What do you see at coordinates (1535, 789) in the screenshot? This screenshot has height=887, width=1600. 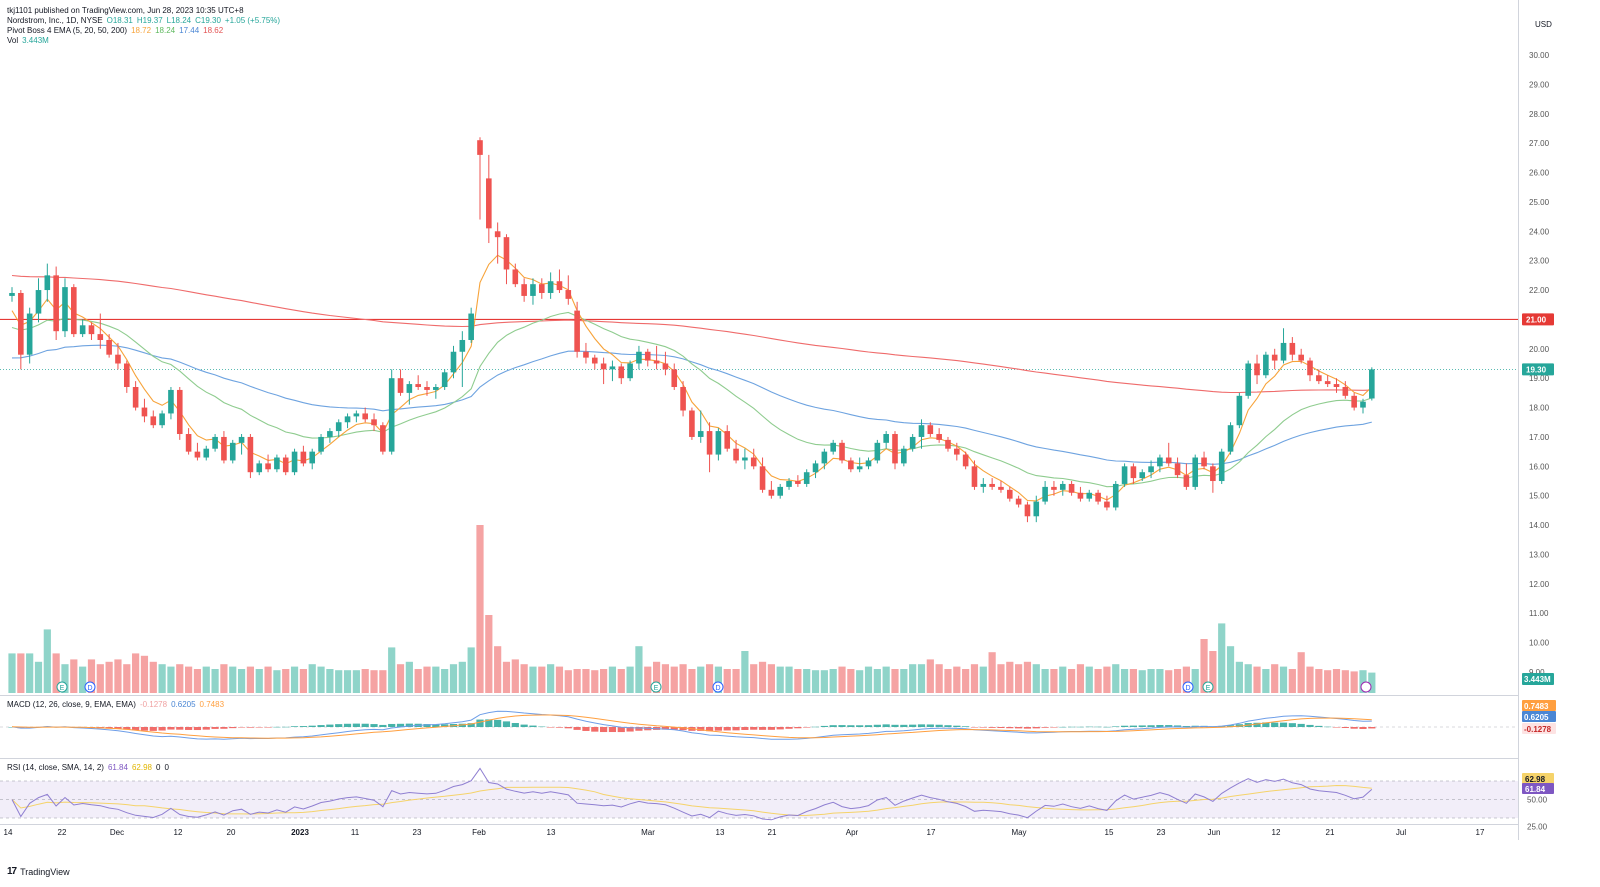 I see `rsi-axis-label: 61.84` at bounding box center [1535, 789].